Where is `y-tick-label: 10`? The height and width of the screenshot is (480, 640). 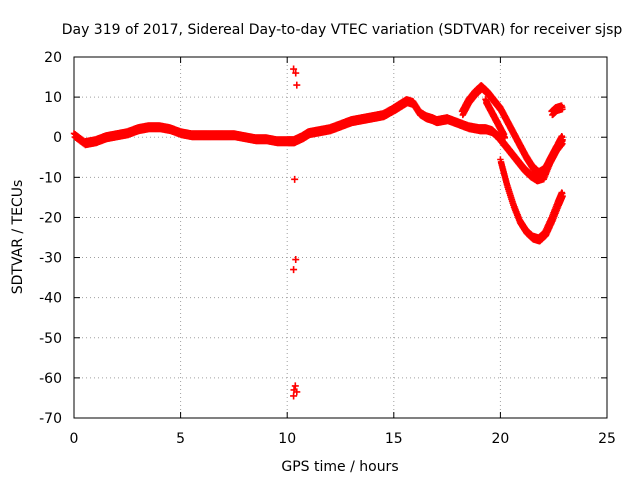
y-tick-label: 10 is located at coordinates (53, 98).